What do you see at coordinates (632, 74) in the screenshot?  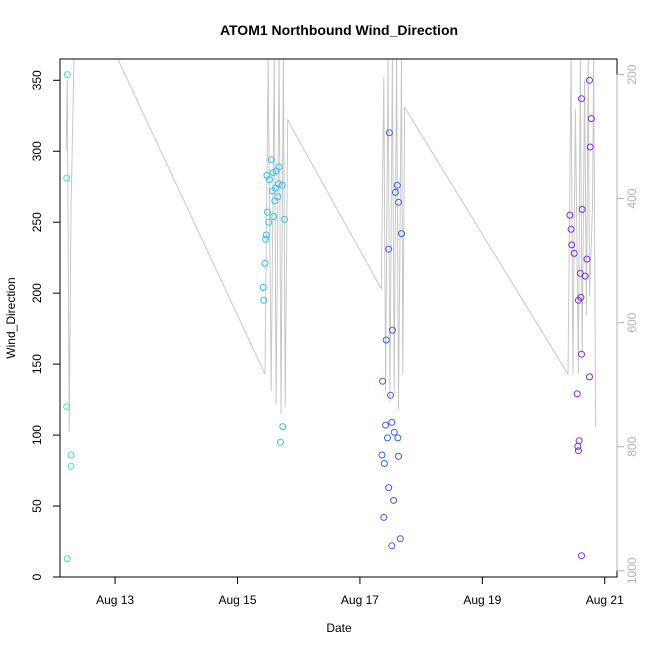 I see `y2-tick-label: 200` at bounding box center [632, 74].